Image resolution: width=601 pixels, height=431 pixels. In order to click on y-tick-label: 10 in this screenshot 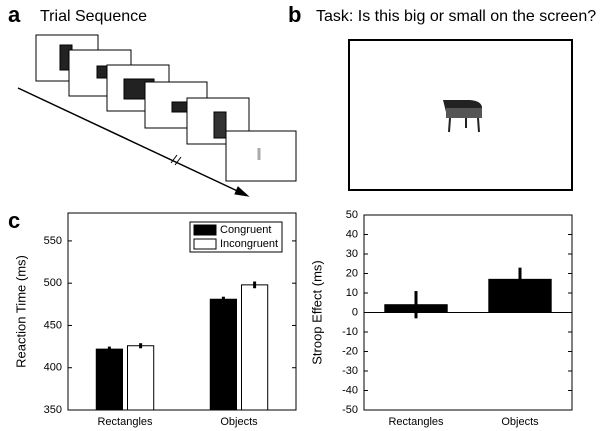, I will do `click(352, 293)`.